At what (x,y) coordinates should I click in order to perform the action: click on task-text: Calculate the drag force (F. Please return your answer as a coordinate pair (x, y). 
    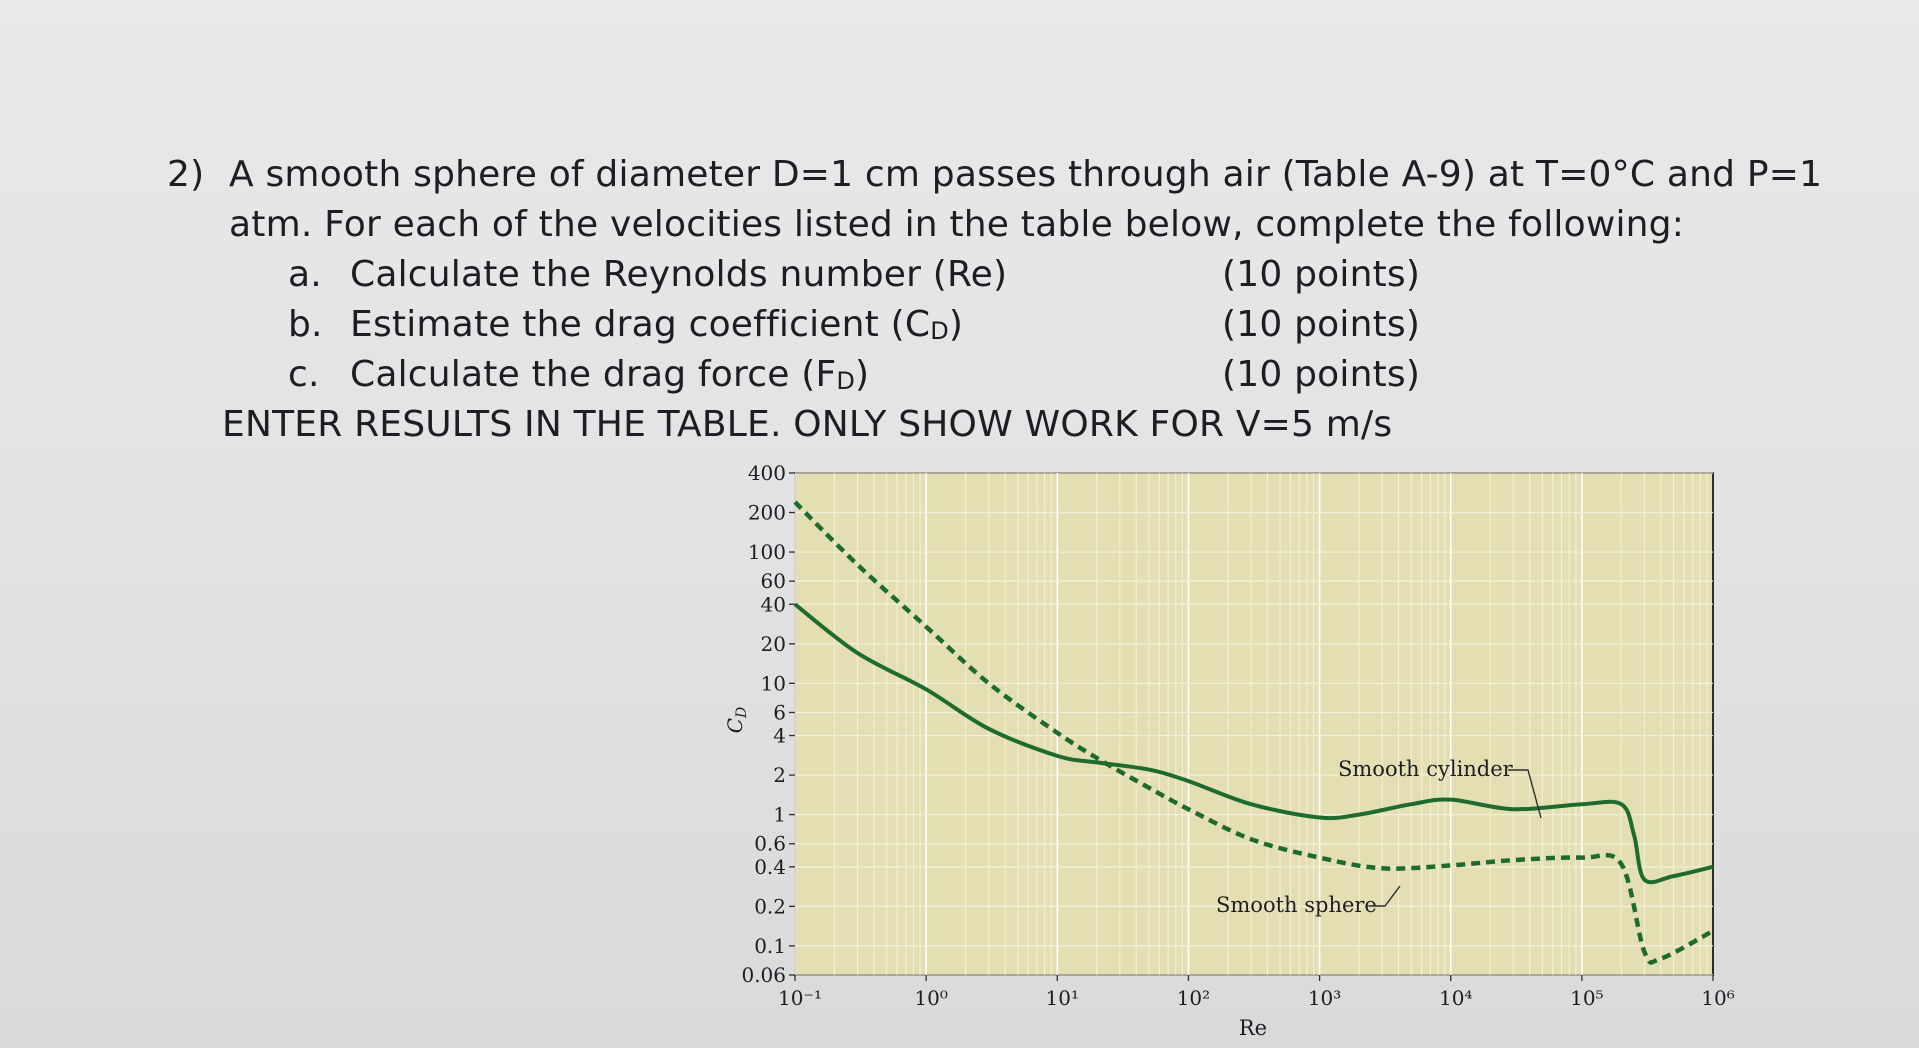
    Looking at the image, I should click on (593, 374).